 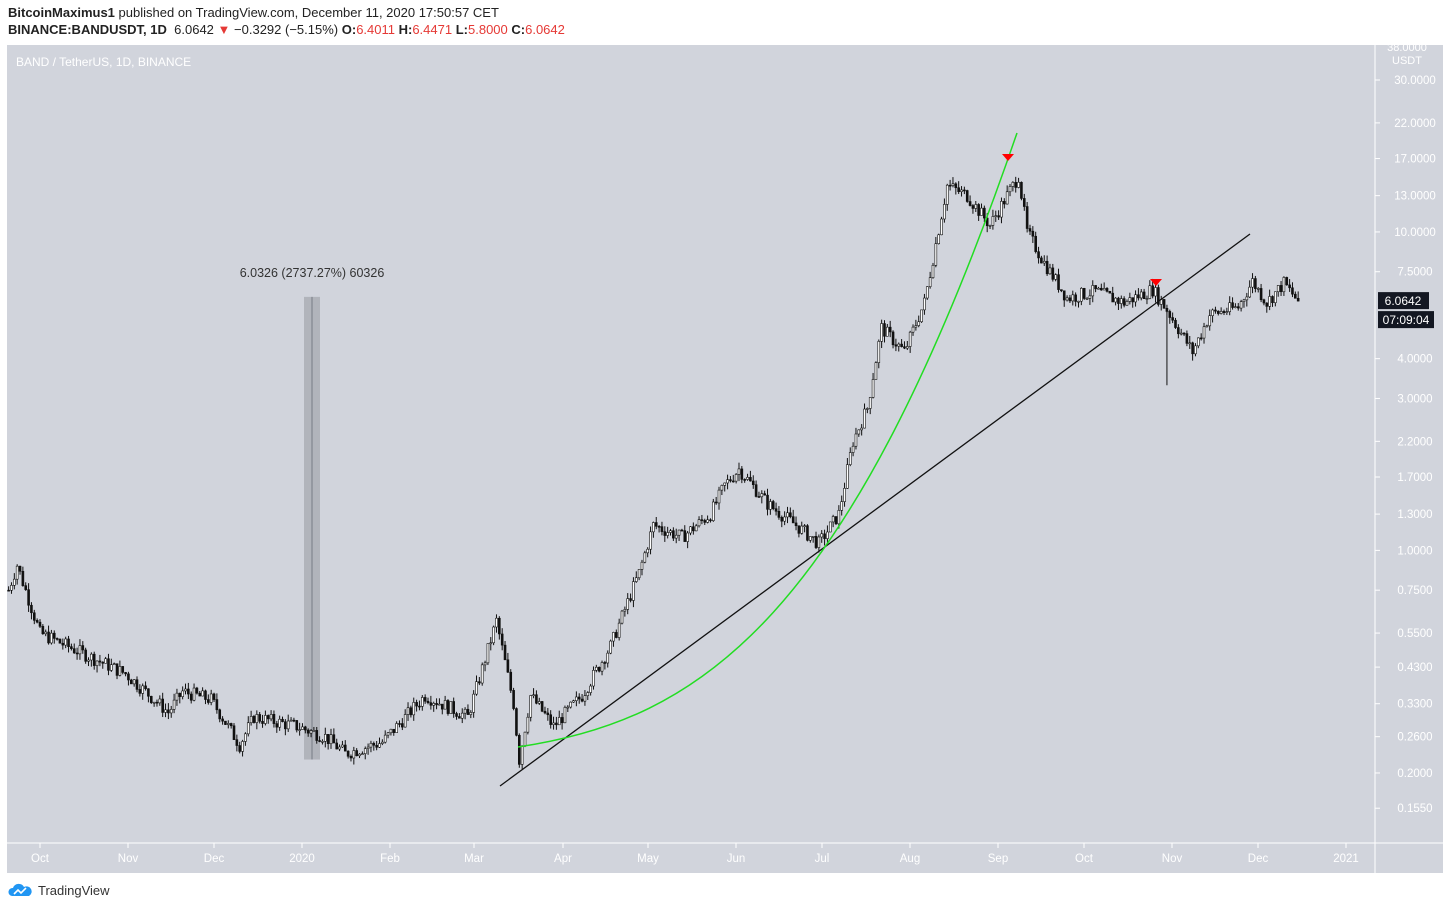 I want to click on x-tick-label: Oct, so click(x=1084, y=859).